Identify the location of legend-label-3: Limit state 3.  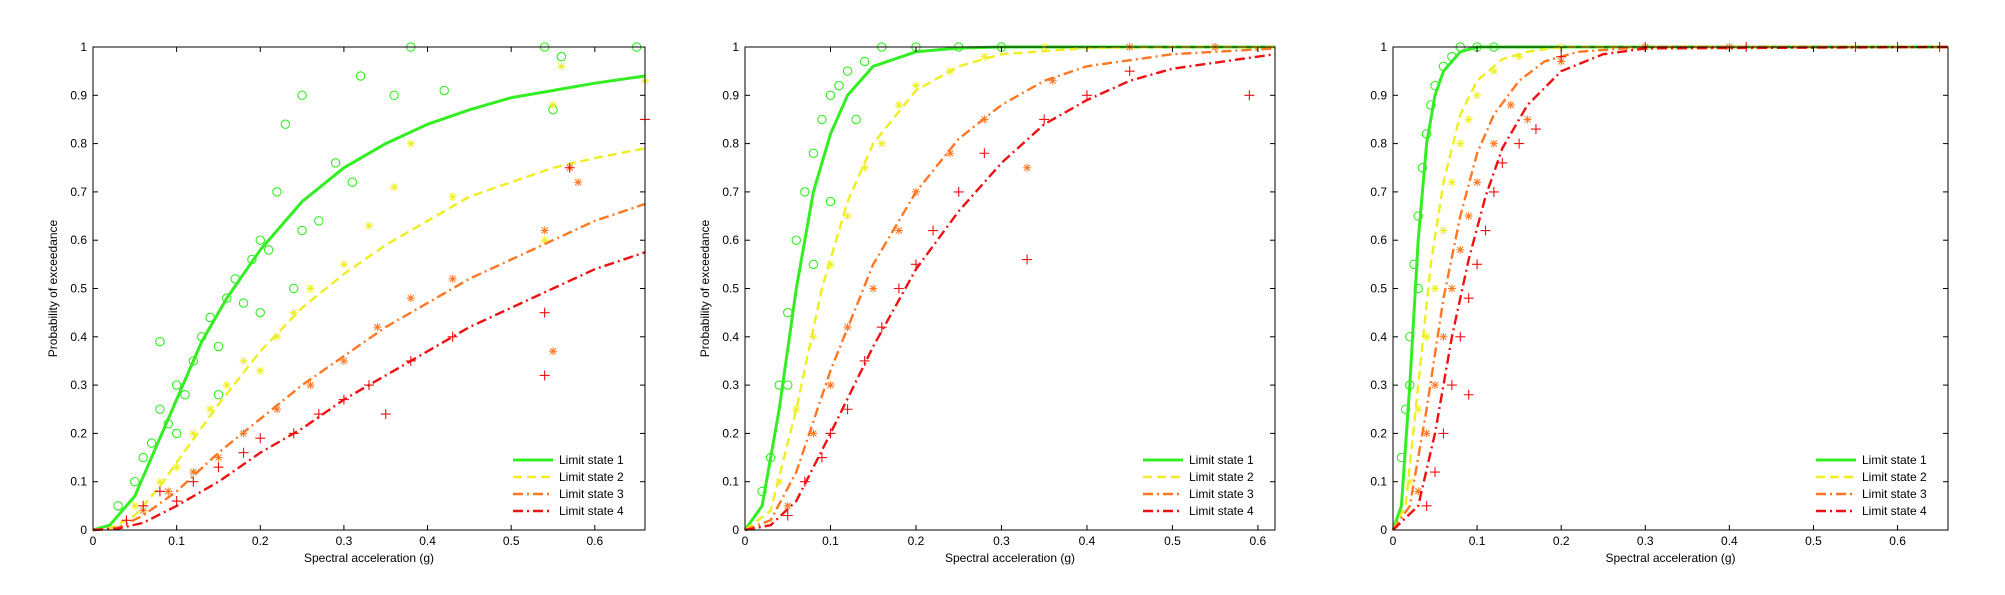
(1221, 494).